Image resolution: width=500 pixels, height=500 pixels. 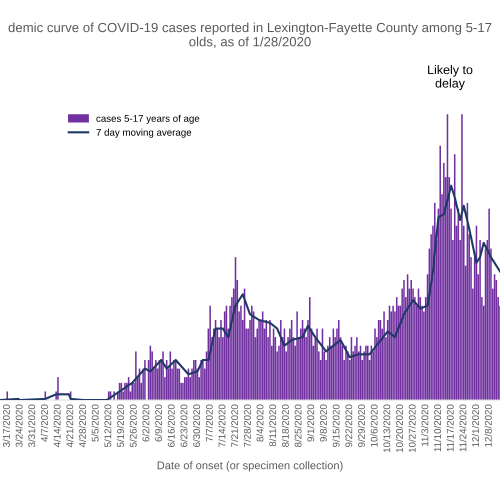 I want to click on x-tick-label: 4/28/2020, so click(x=82, y=426).